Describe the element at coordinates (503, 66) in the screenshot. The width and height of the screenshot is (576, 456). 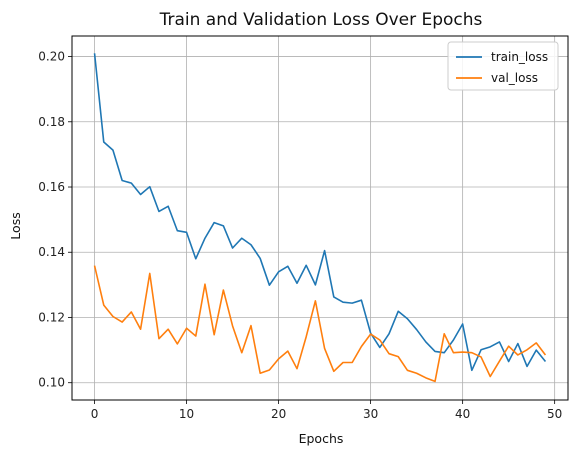
I see `legend: train_loss val_loss` at that location.